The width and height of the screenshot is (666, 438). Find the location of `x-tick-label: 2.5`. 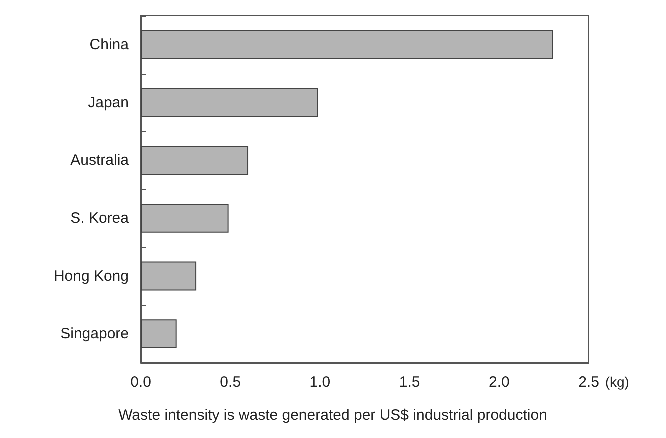

x-tick-label: 2.5 is located at coordinates (589, 382).